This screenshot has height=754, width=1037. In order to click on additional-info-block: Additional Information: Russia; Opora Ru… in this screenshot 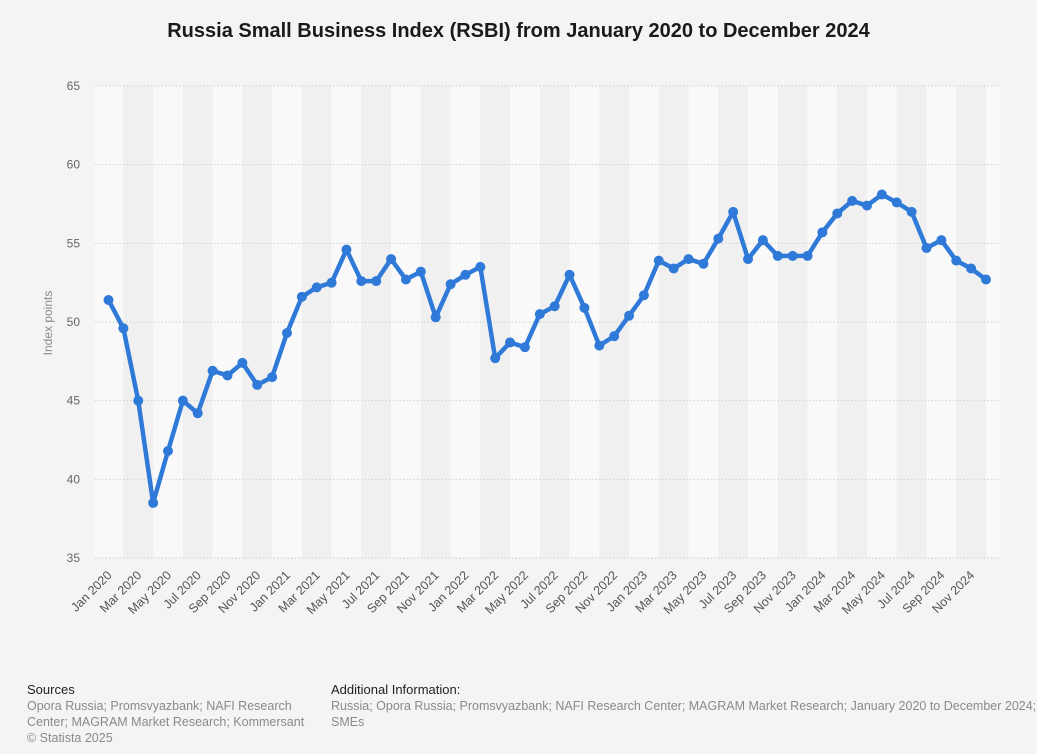, I will do `click(684, 706)`.